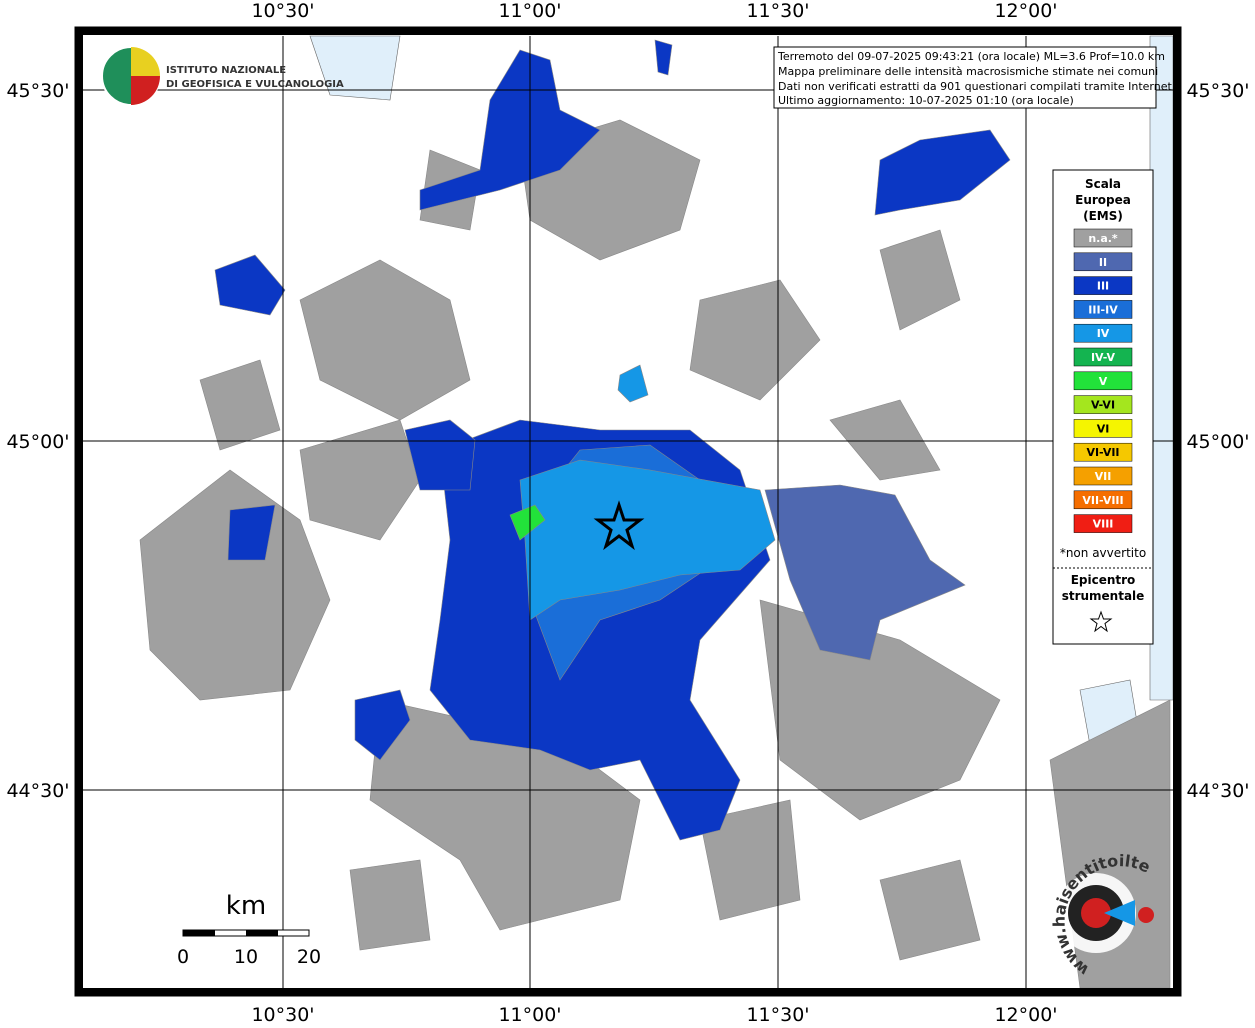 The width and height of the screenshot is (1255, 1028). I want to click on info-background, so click(965, 77).